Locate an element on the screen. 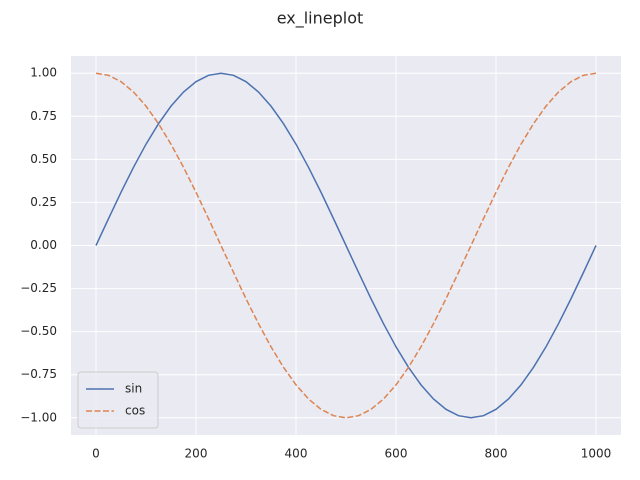  y-tick-label: 0.50 is located at coordinates (43, 159).